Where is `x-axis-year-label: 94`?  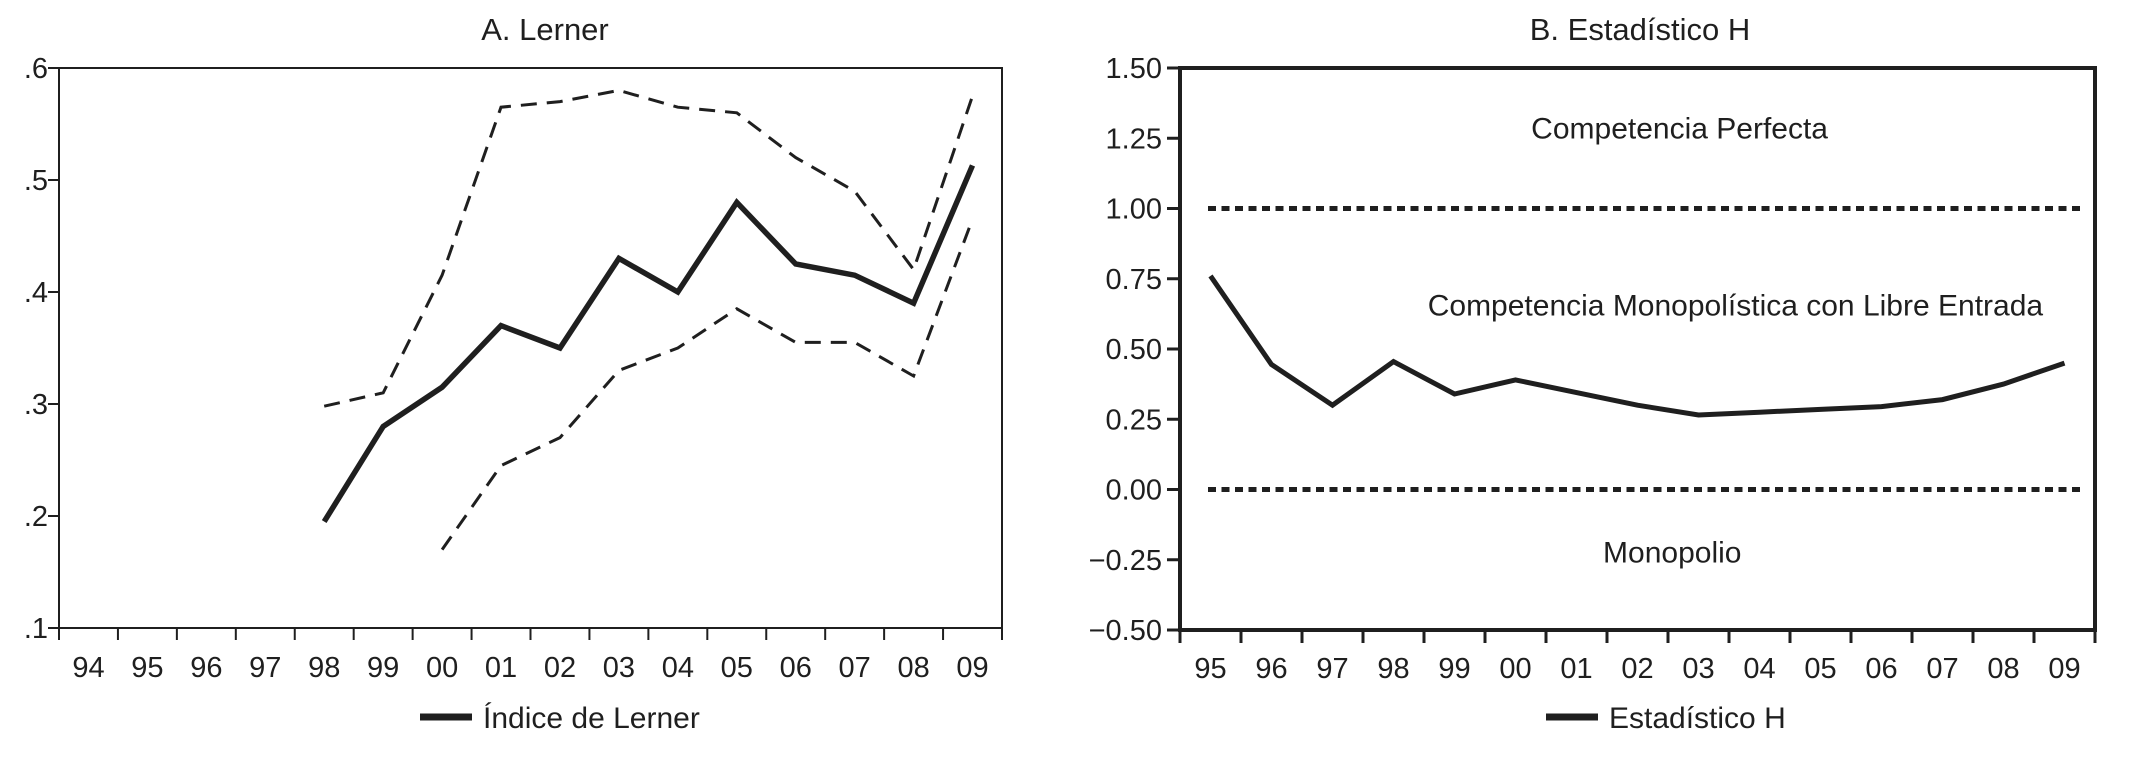
x-axis-year-label: 94 is located at coordinates (88, 668).